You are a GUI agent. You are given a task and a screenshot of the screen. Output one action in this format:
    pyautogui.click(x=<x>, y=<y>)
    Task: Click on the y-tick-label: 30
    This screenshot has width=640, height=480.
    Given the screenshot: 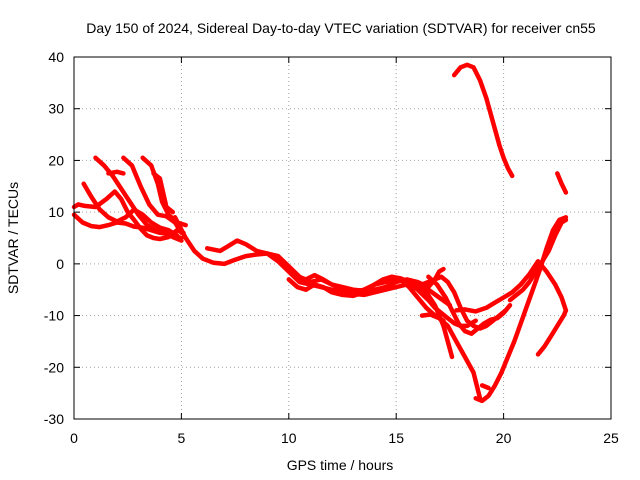 What is the action you would take?
    pyautogui.click(x=56, y=109)
    